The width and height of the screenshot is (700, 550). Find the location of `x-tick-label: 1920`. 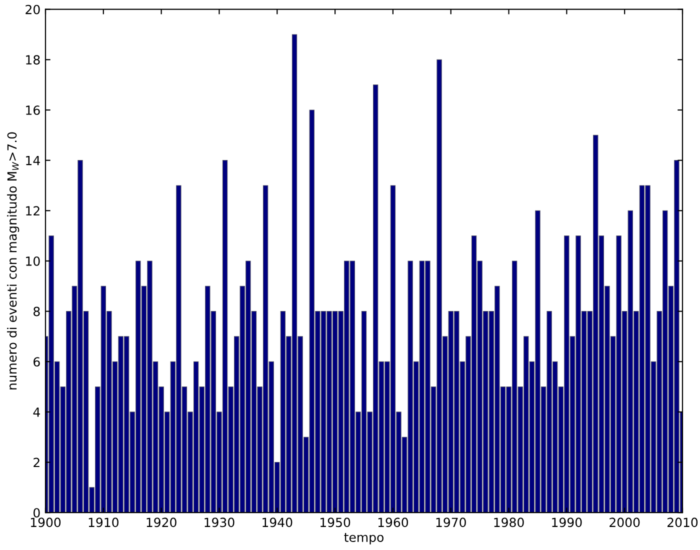

x-tick-label: 1920 is located at coordinates (161, 523).